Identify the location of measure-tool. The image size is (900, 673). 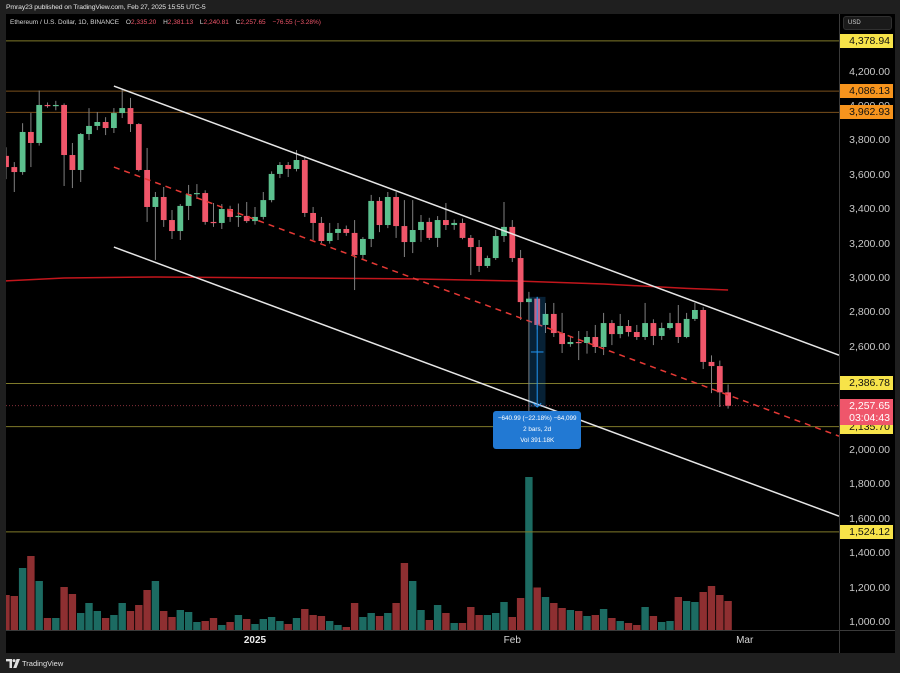
(537, 352).